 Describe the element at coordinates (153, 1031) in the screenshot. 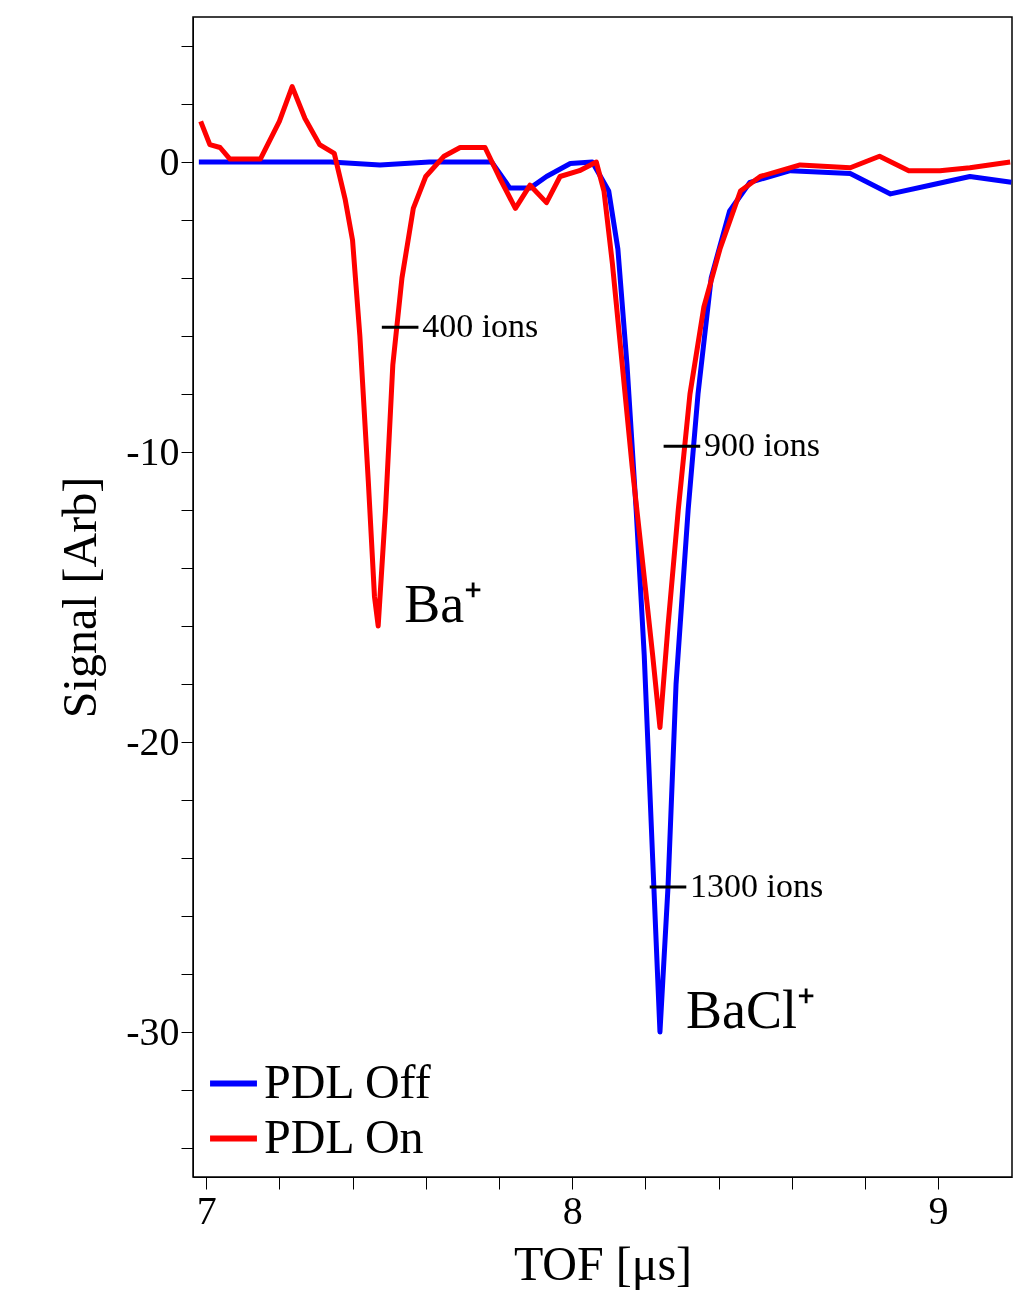

I see `y-tick-label: -30` at that location.